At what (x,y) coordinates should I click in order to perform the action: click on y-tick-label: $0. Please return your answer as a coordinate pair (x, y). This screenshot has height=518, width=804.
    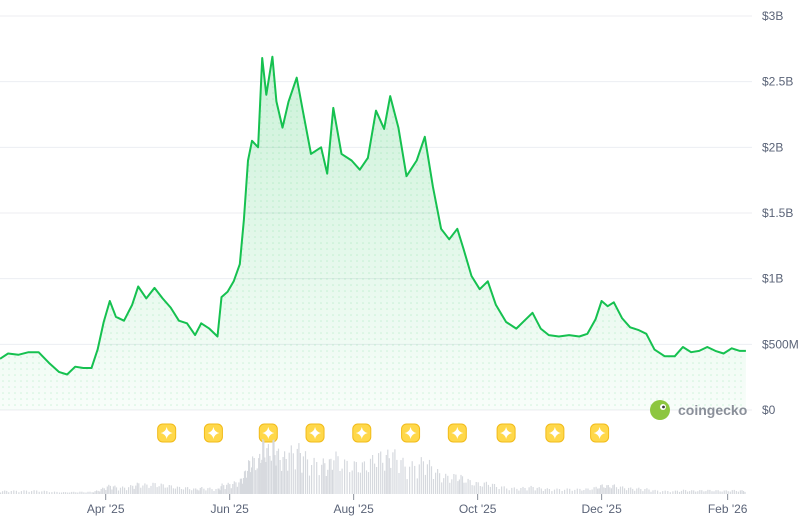
    Looking at the image, I should click on (769, 410).